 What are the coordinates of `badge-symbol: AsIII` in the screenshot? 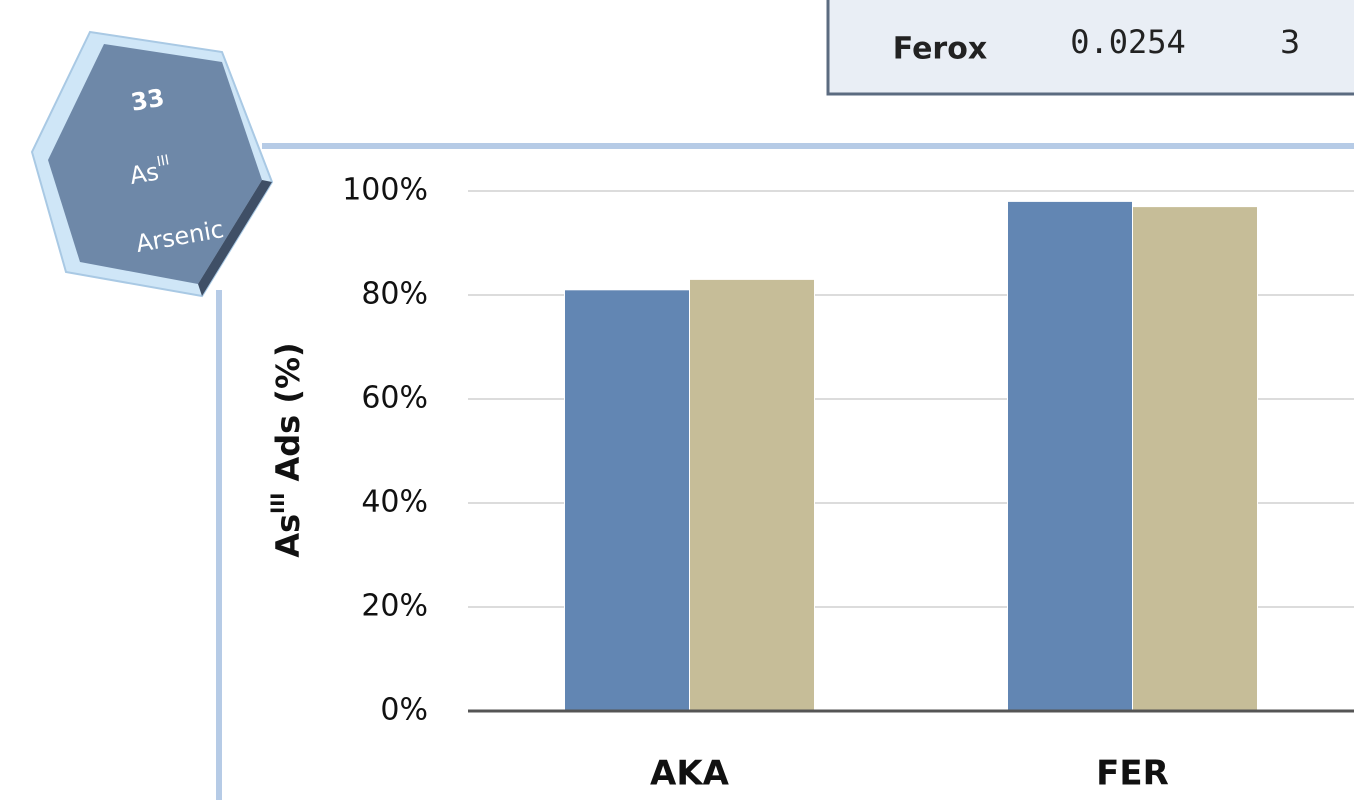 It's located at (150, 171).